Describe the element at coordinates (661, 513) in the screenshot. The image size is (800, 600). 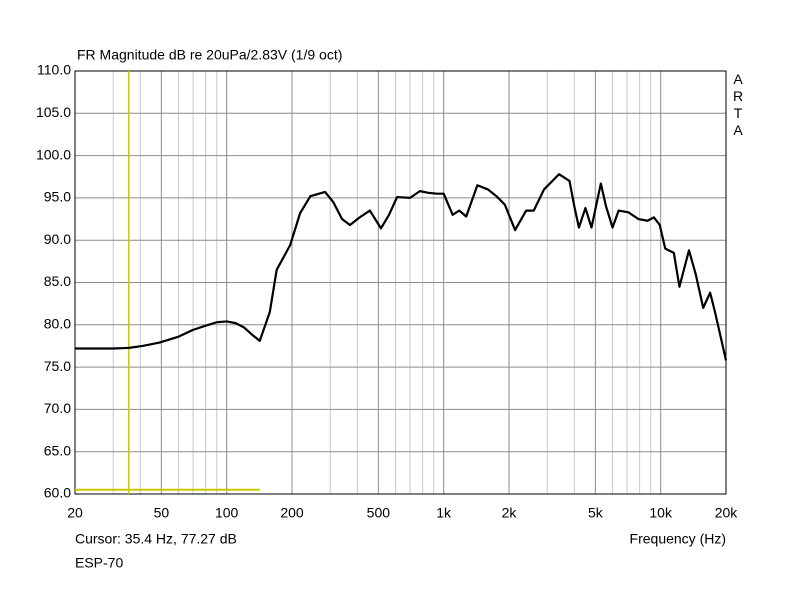
I see `x-tick-label: 10k` at that location.